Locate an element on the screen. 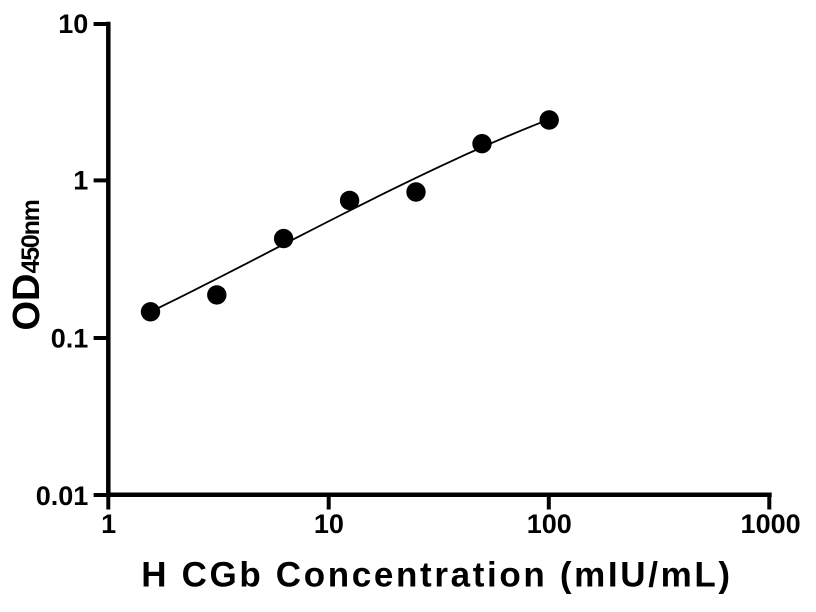 The width and height of the screenshot is (816, 612). svg-text: 1000 is located at coordinates (771, 524).